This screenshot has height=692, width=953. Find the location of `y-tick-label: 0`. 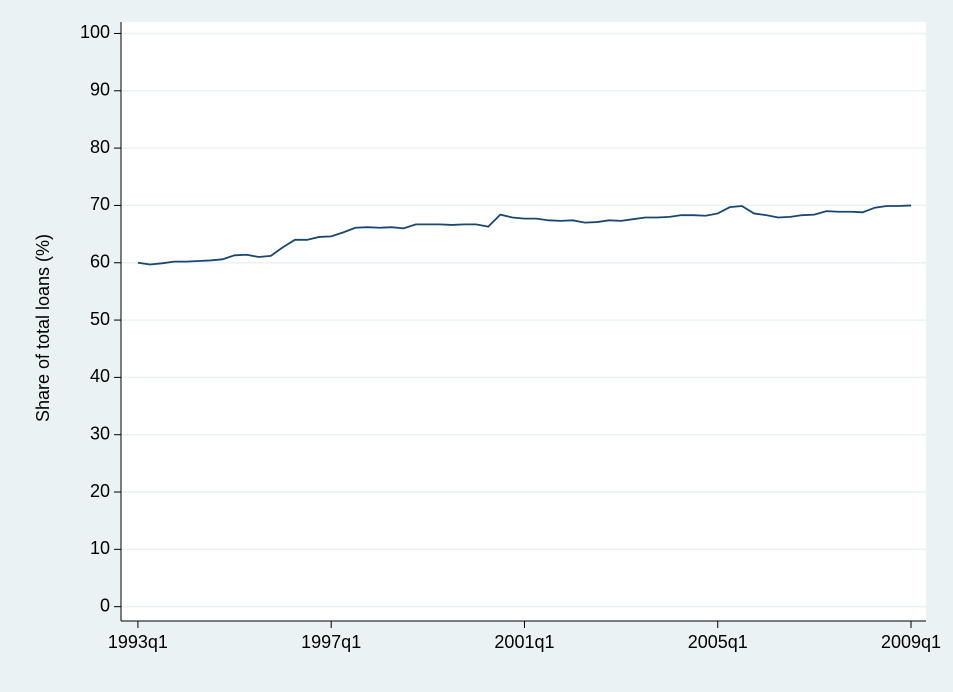

y-tick-label: 0 is located at coordinates (105, 605).